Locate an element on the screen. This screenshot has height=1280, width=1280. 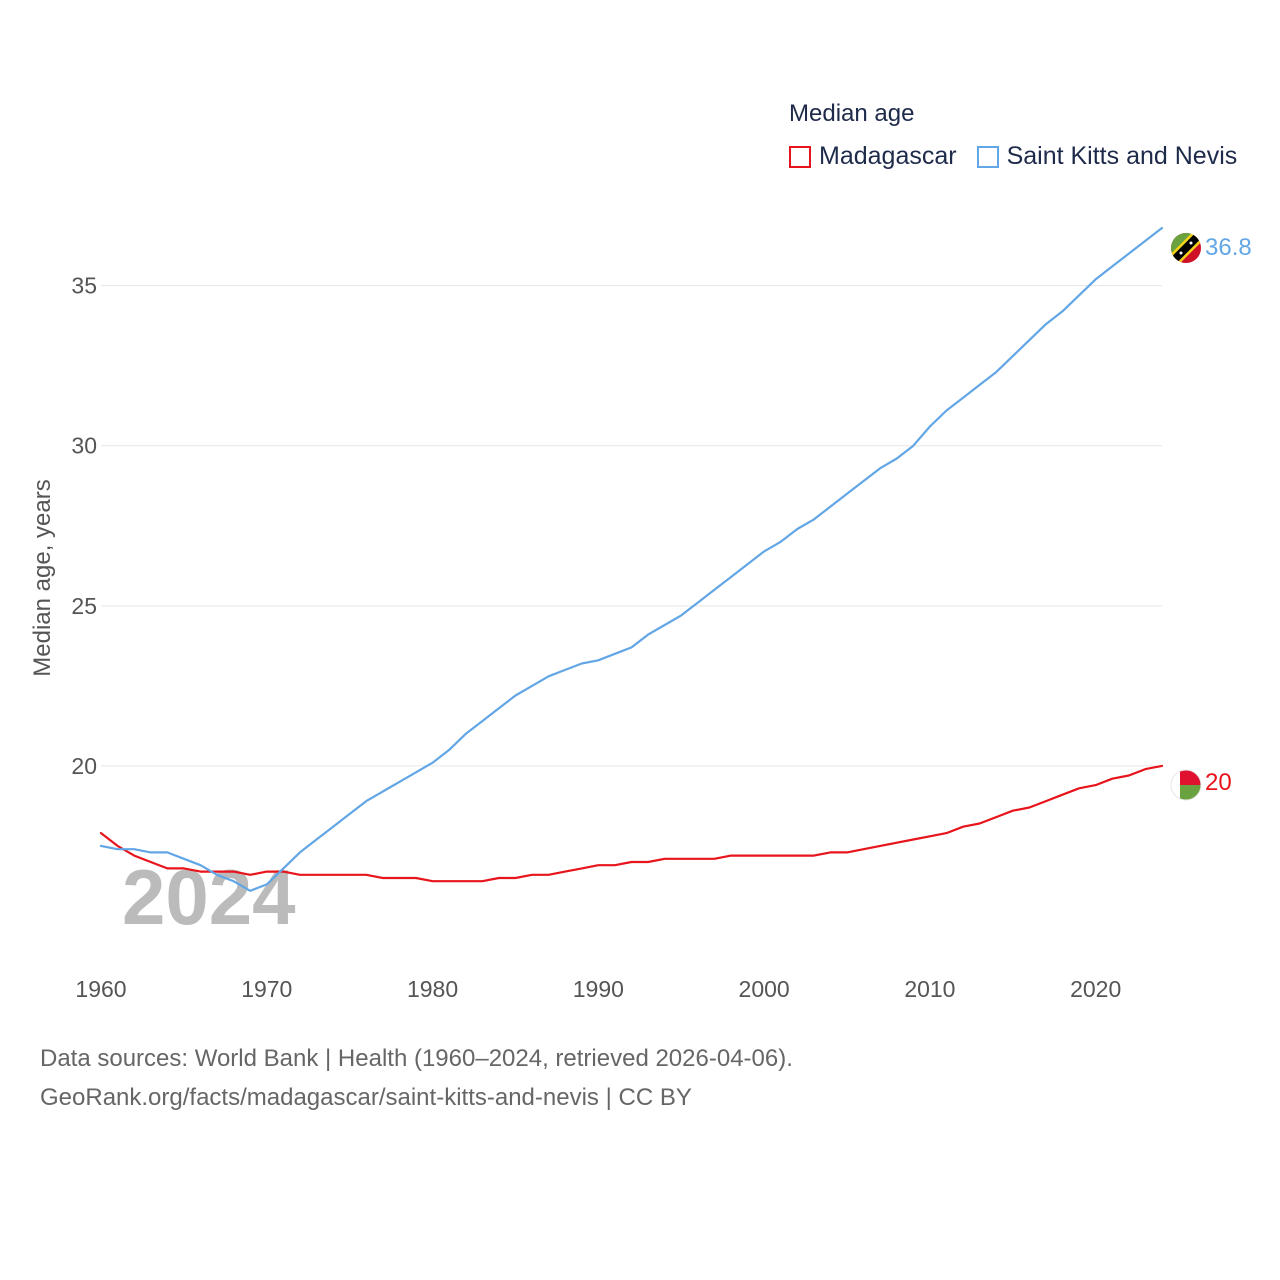
legend-title: Median age is located at coordinates (852, 113).